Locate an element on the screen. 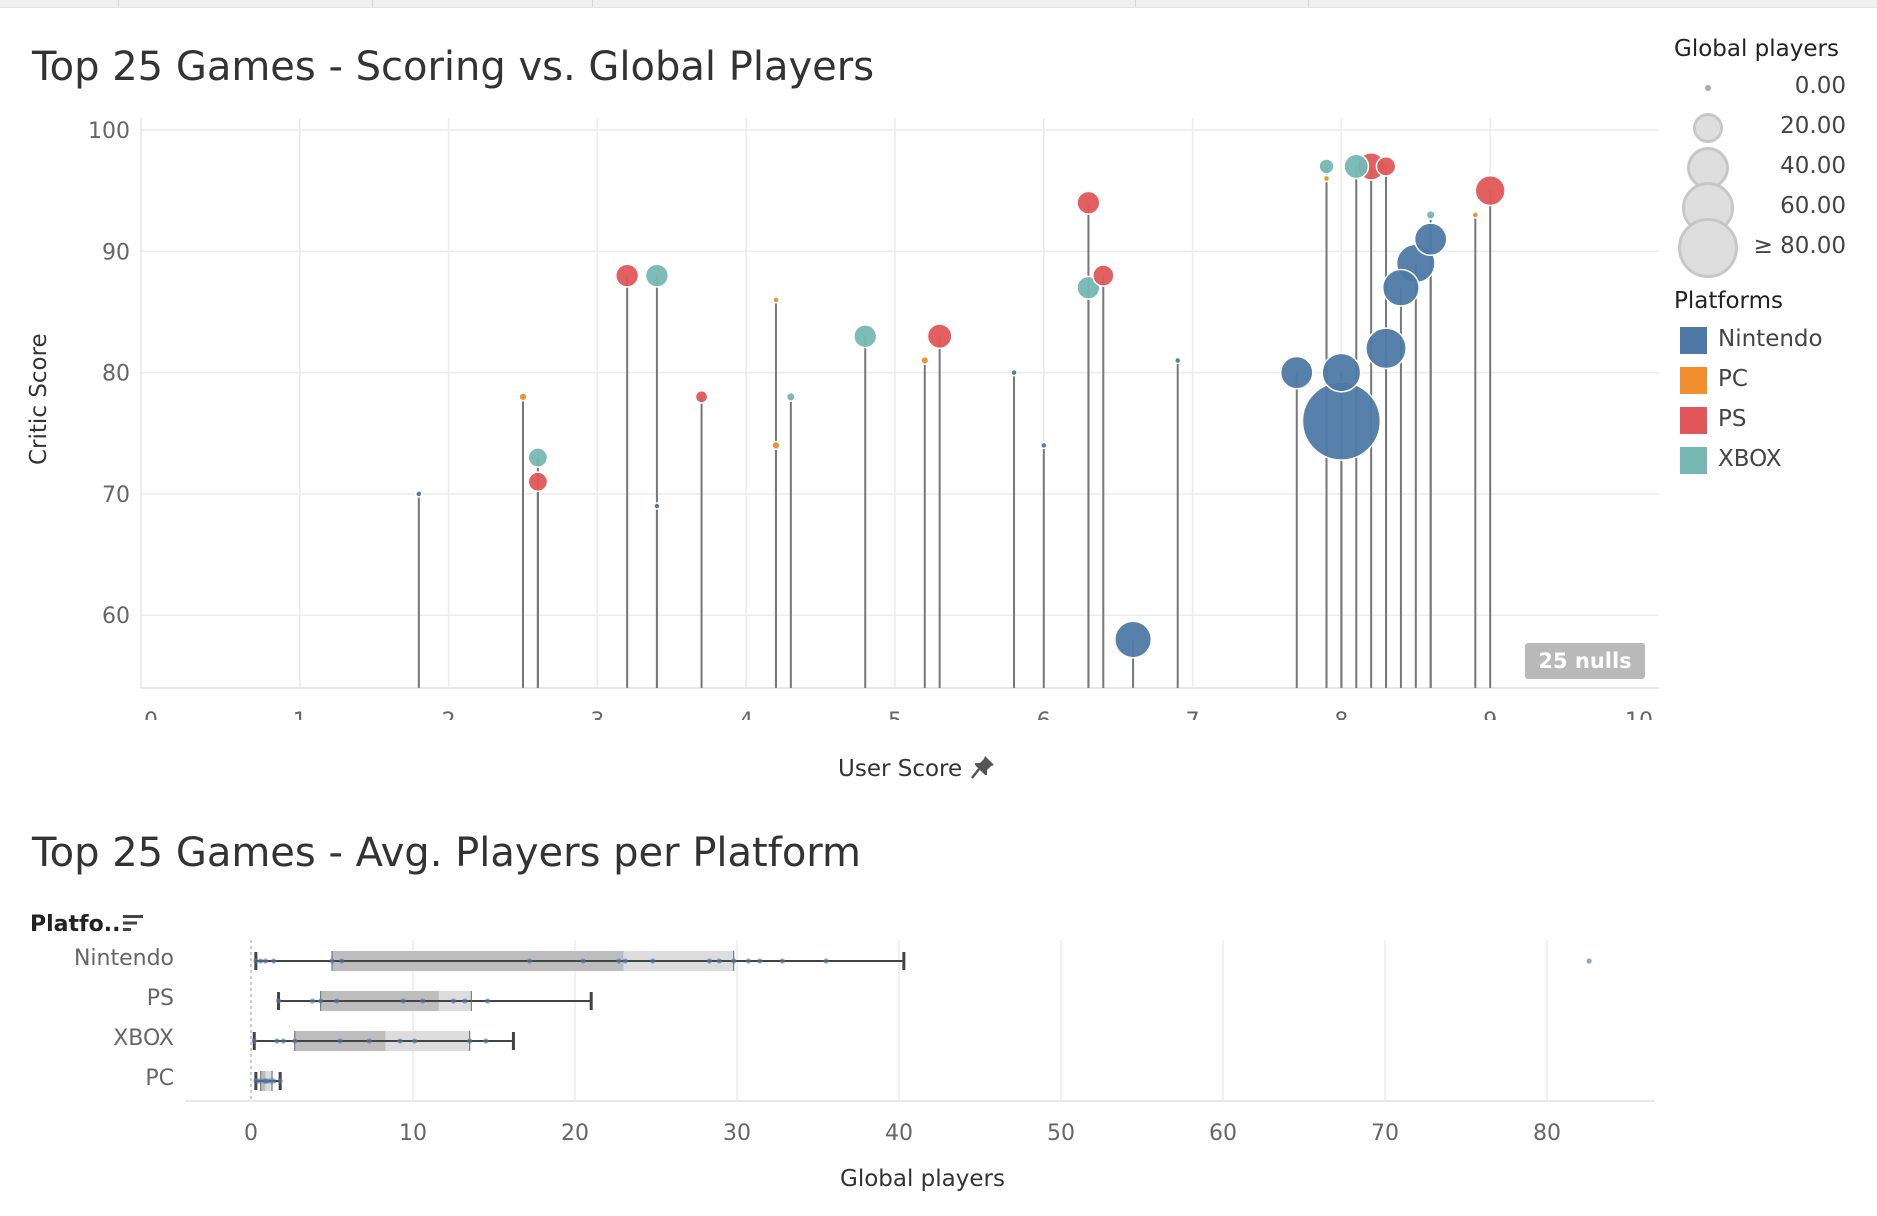 The image size is (1877, 1216). nulls-indicator: 25 nulls is located at coordinates (1585, 661).